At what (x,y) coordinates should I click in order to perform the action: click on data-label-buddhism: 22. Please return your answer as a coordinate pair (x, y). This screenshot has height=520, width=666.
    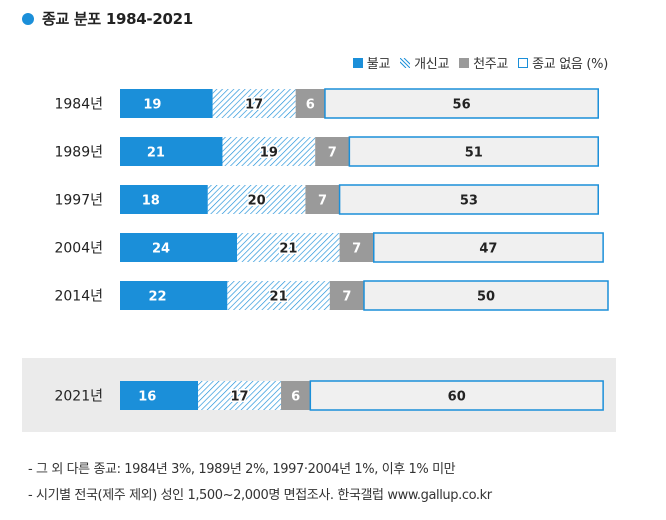
    Looking at the image, I should click on (158, 297).